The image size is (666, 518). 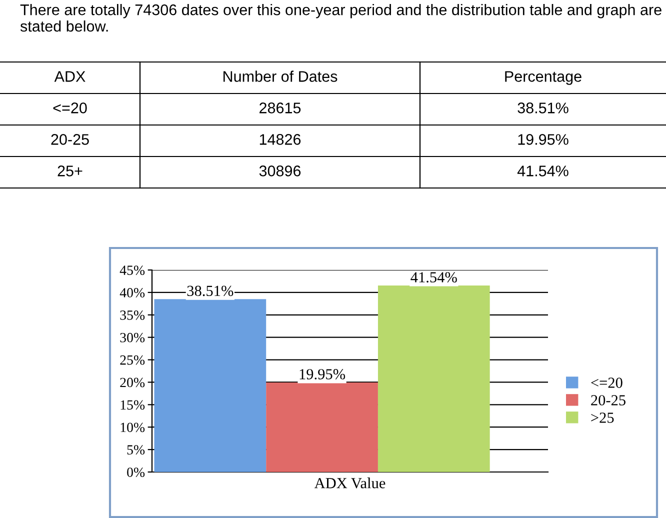 What do you see at coordinates (132, 293) in the screenshot?
I see `y-tick-label: 40%` at bounding box center [132, 293].